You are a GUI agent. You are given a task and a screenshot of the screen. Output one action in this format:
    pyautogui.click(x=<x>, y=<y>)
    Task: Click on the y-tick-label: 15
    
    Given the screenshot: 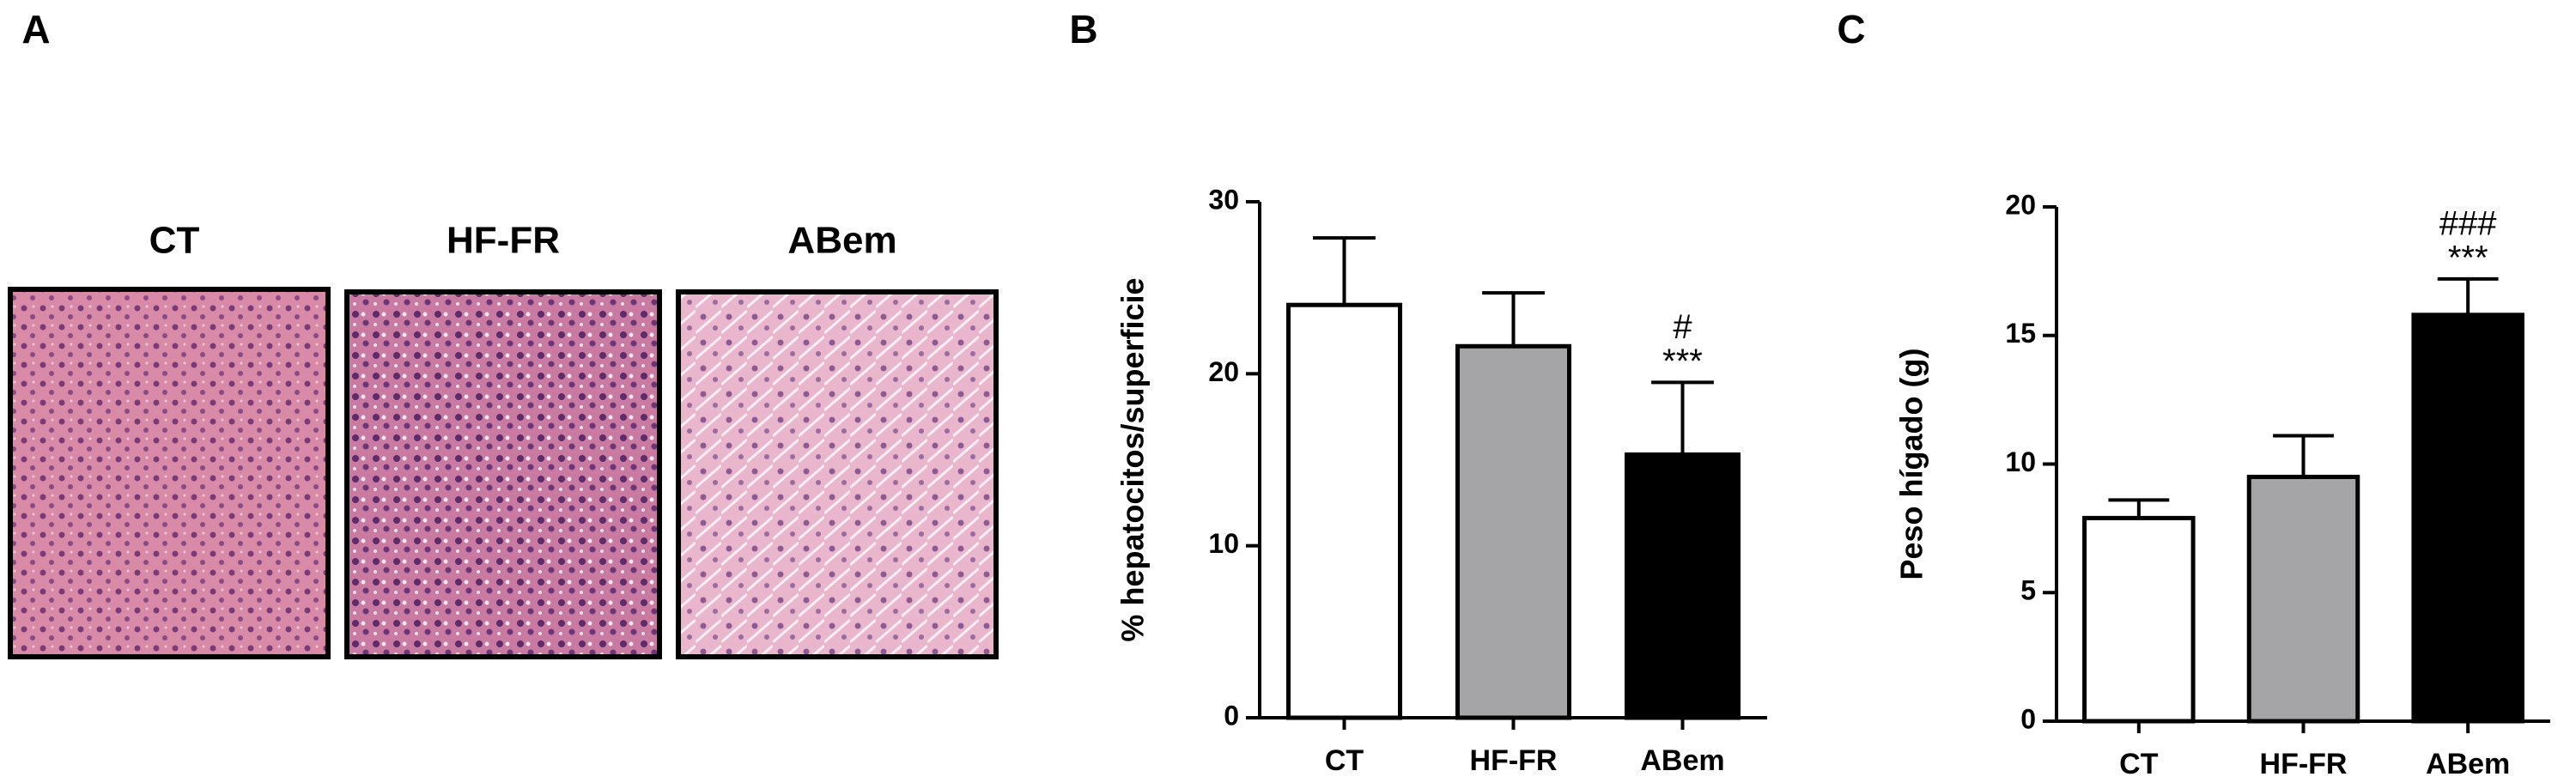 What is the action you would take?
    pyautogui.click(x=2020, y=333)
    